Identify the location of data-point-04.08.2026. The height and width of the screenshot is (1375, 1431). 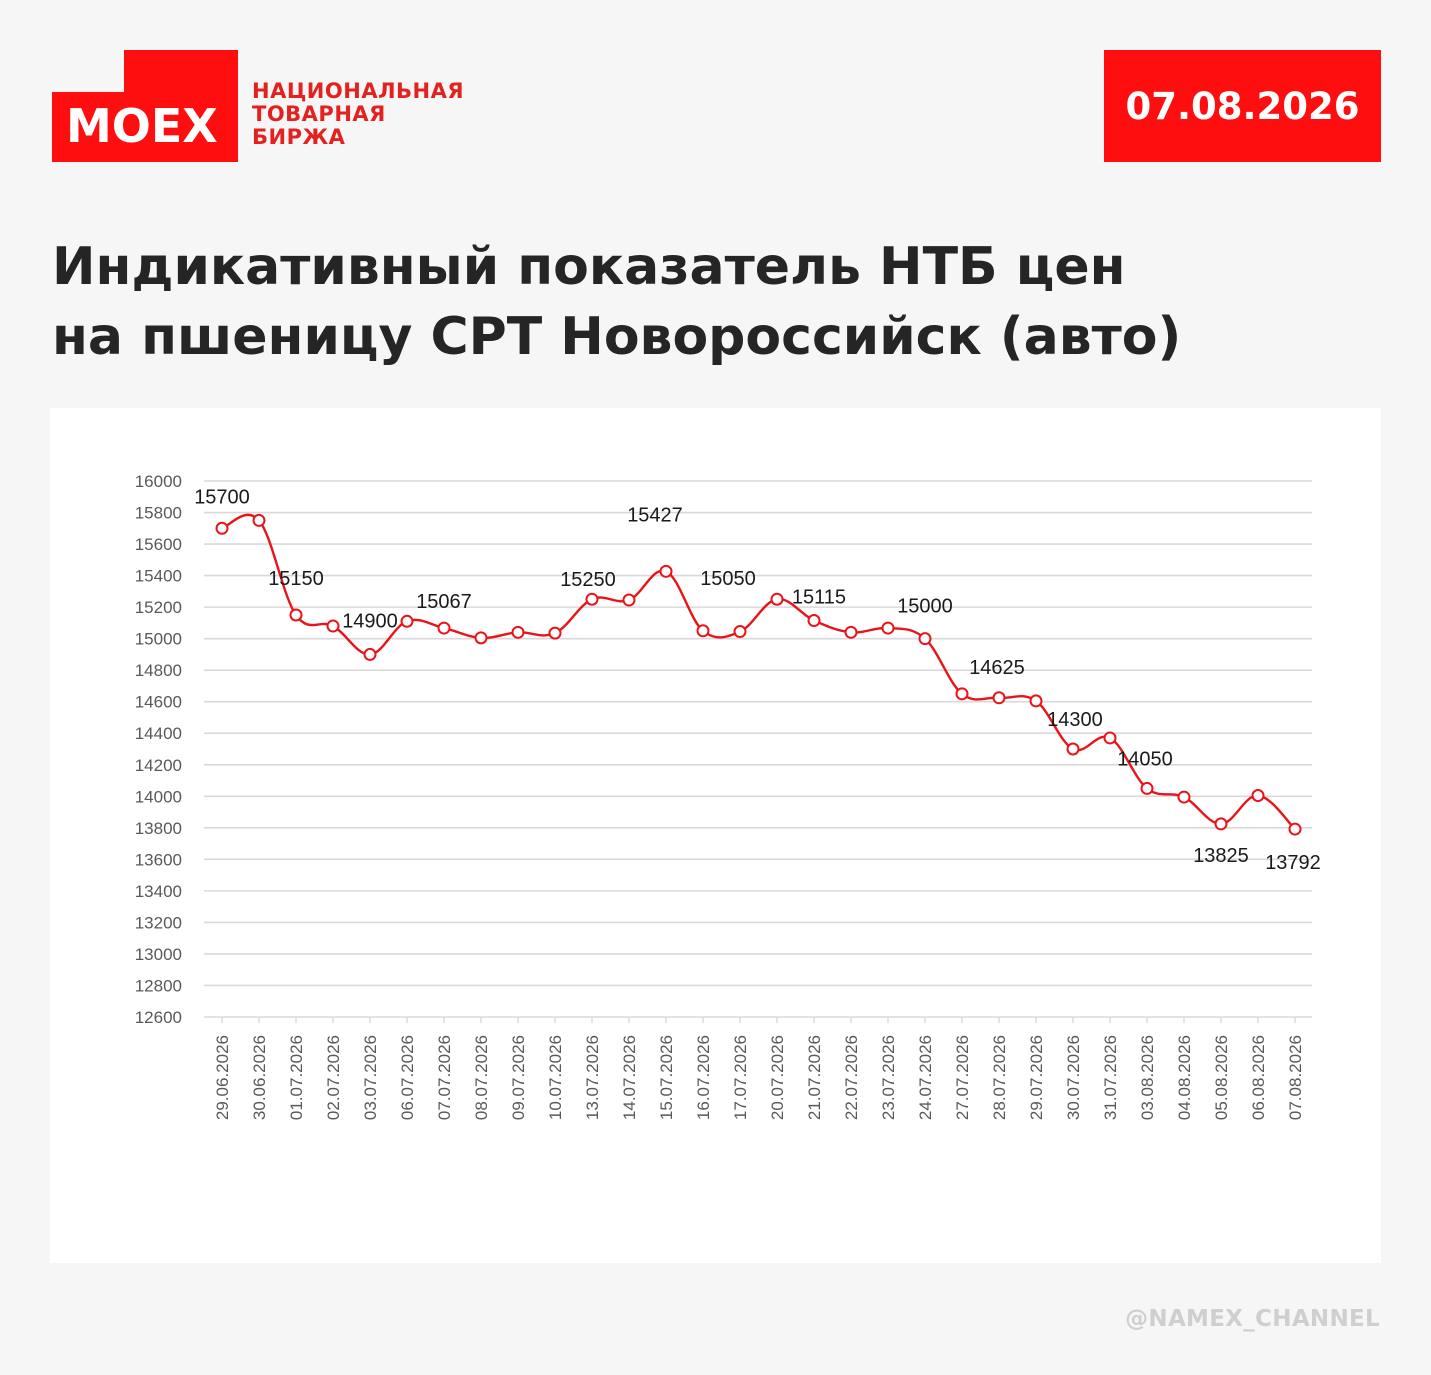
(1184, 797).